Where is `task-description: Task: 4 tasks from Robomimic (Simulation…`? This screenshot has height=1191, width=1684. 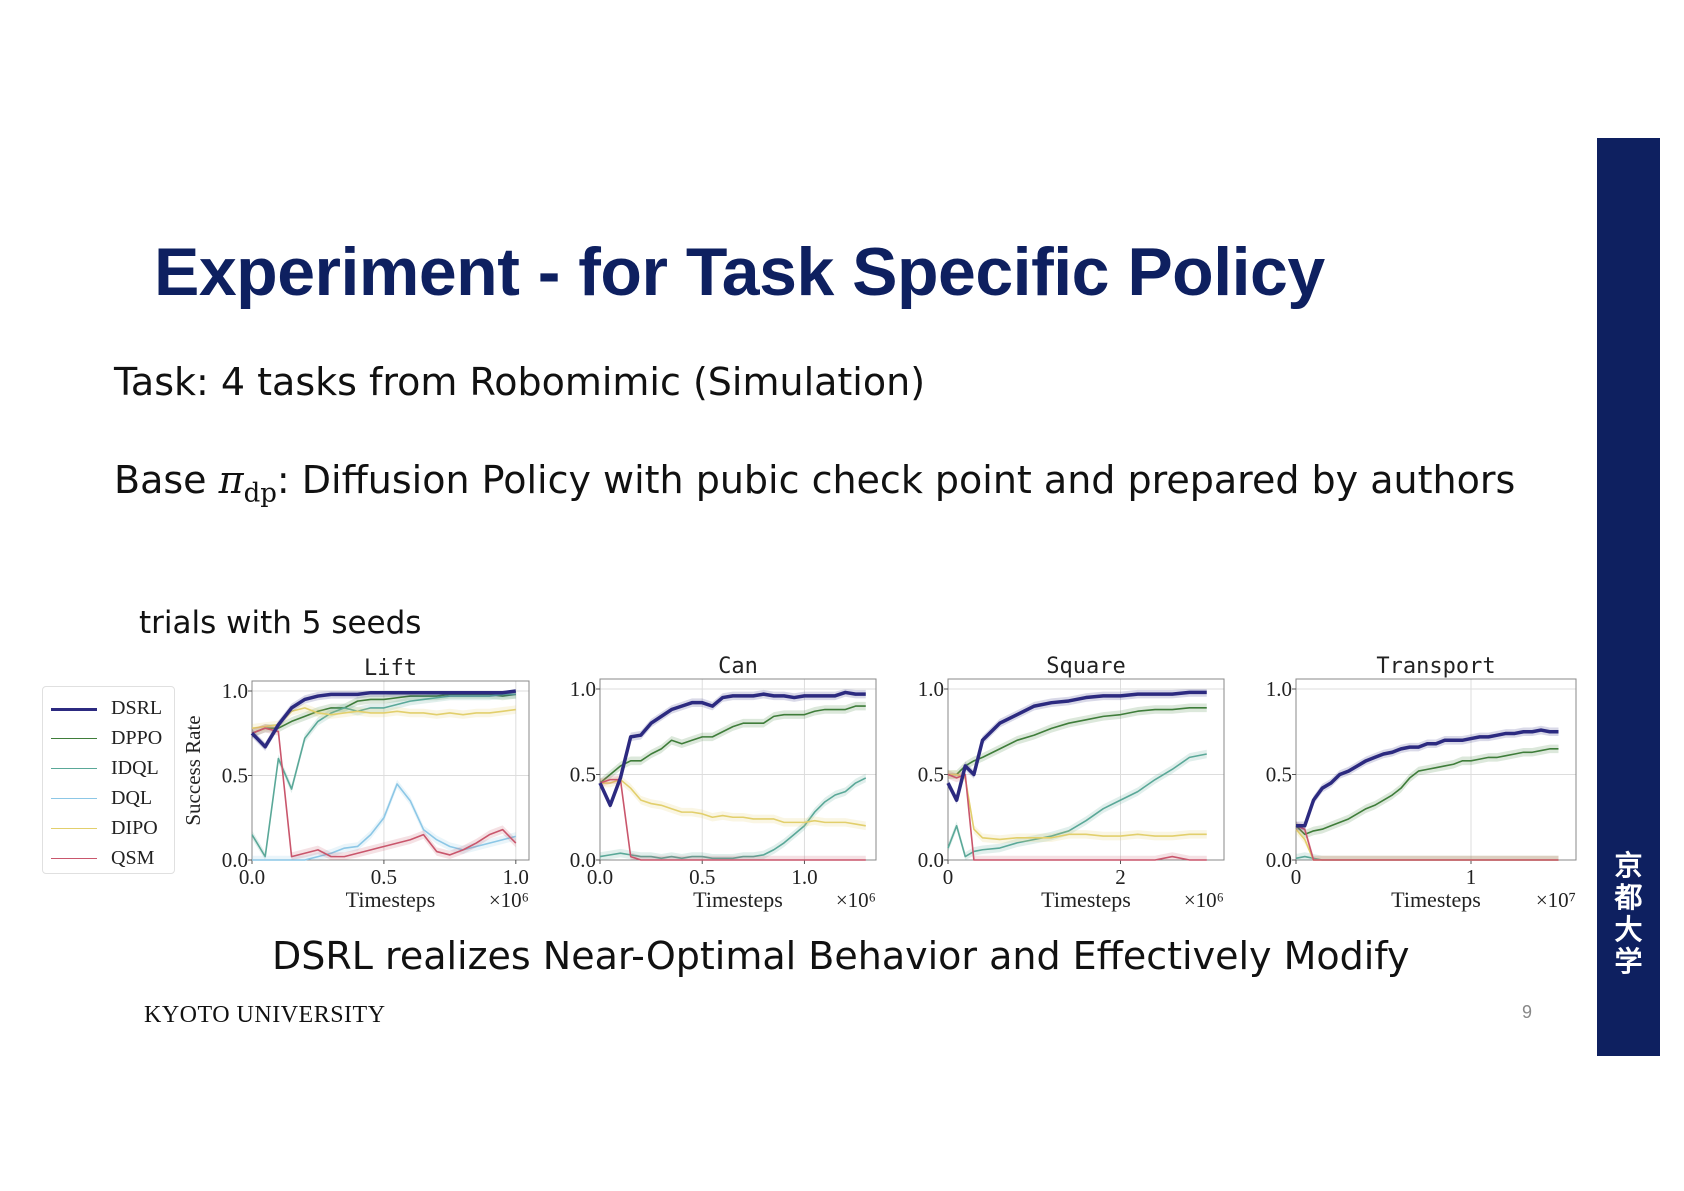 task-description: Task: 4 tasks from Robomimic (Simulation… is located at coordinates (520, 382).